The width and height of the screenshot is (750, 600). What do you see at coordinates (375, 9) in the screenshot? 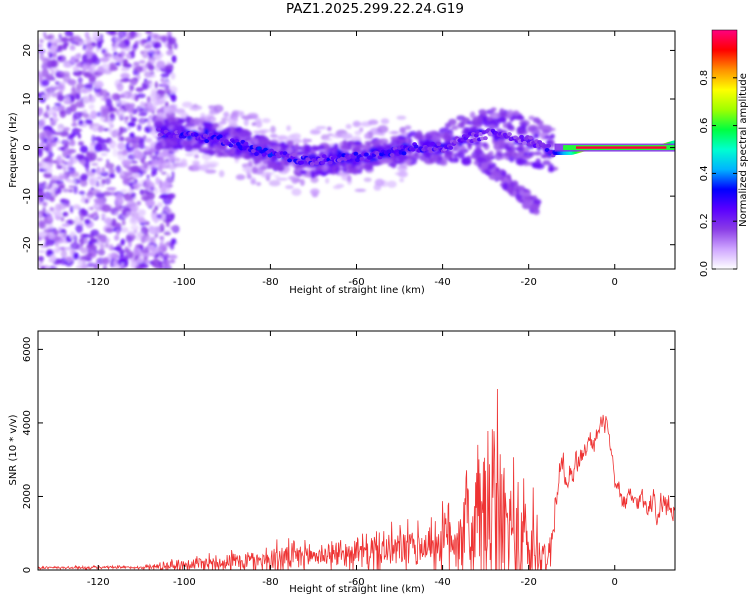
I see `chart-title: PAZ1.2025.299.22.24.G19` at bounding box center [375, 9].